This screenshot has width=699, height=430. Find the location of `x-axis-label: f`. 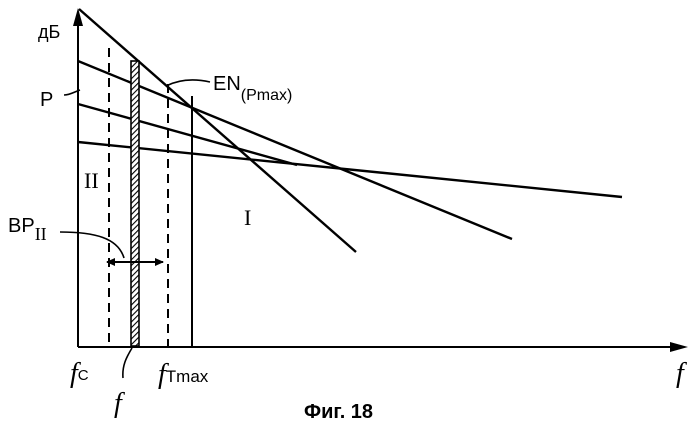

x-axis-label: f is located at coordinates (681, 373).